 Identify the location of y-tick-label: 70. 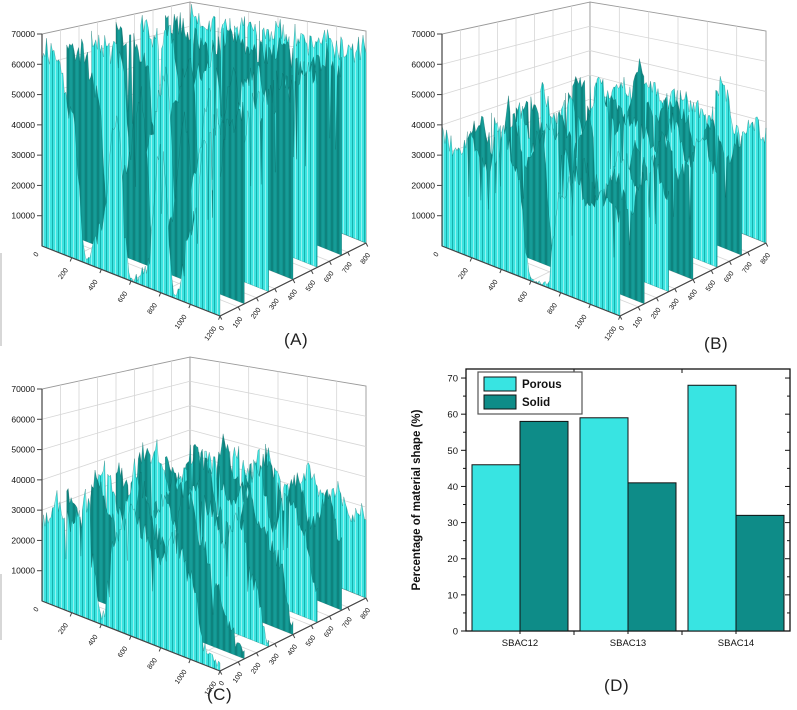
(452, 379).